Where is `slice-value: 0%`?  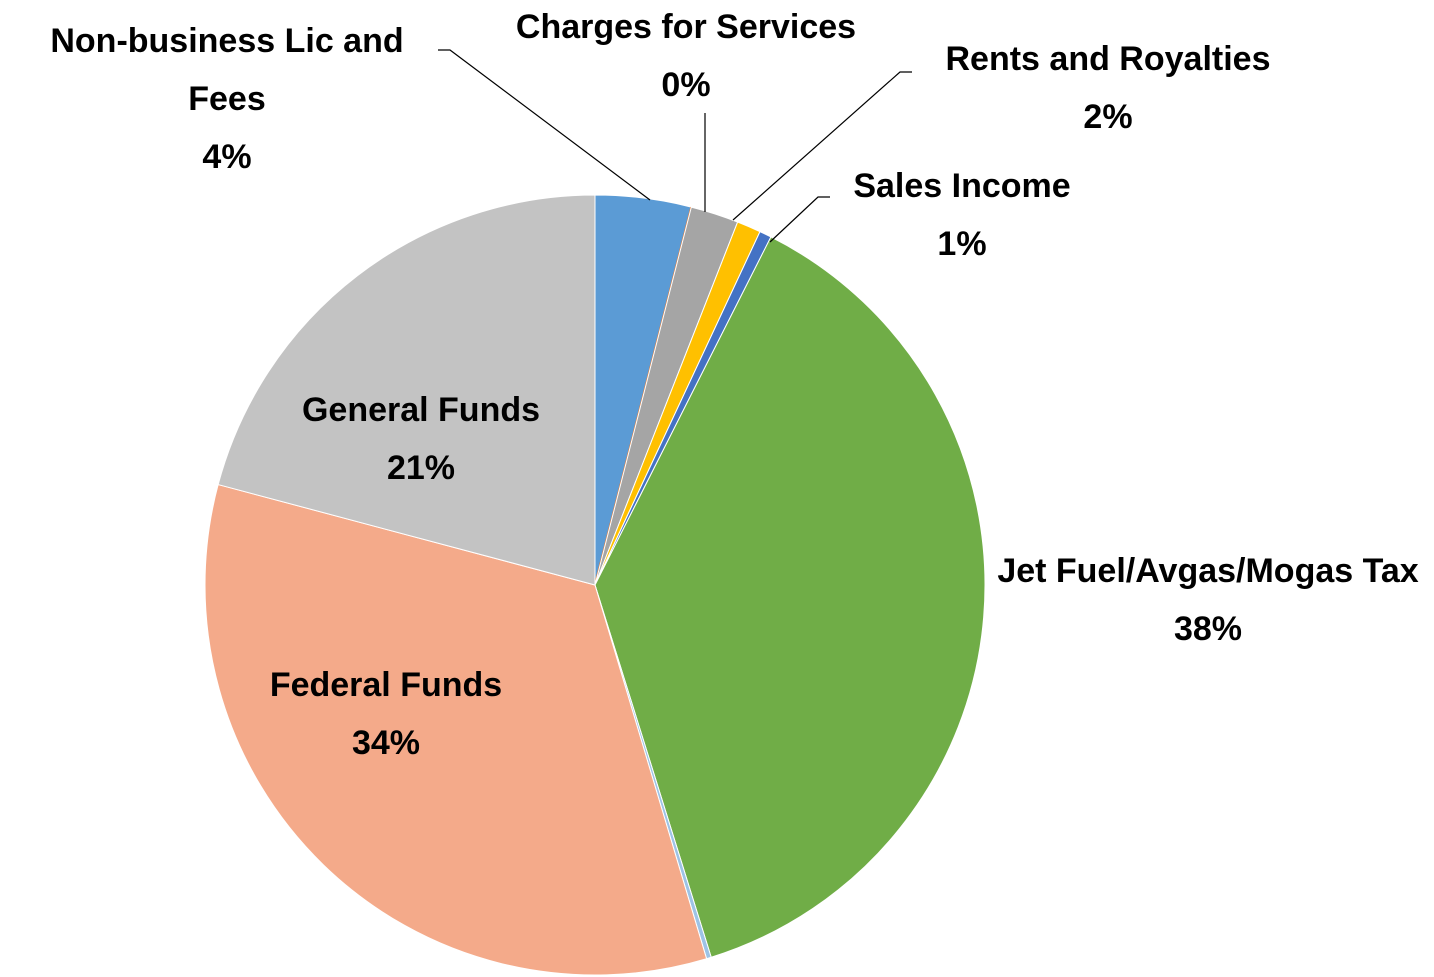
slice-value: 0% is located at coordinates (686, 85).